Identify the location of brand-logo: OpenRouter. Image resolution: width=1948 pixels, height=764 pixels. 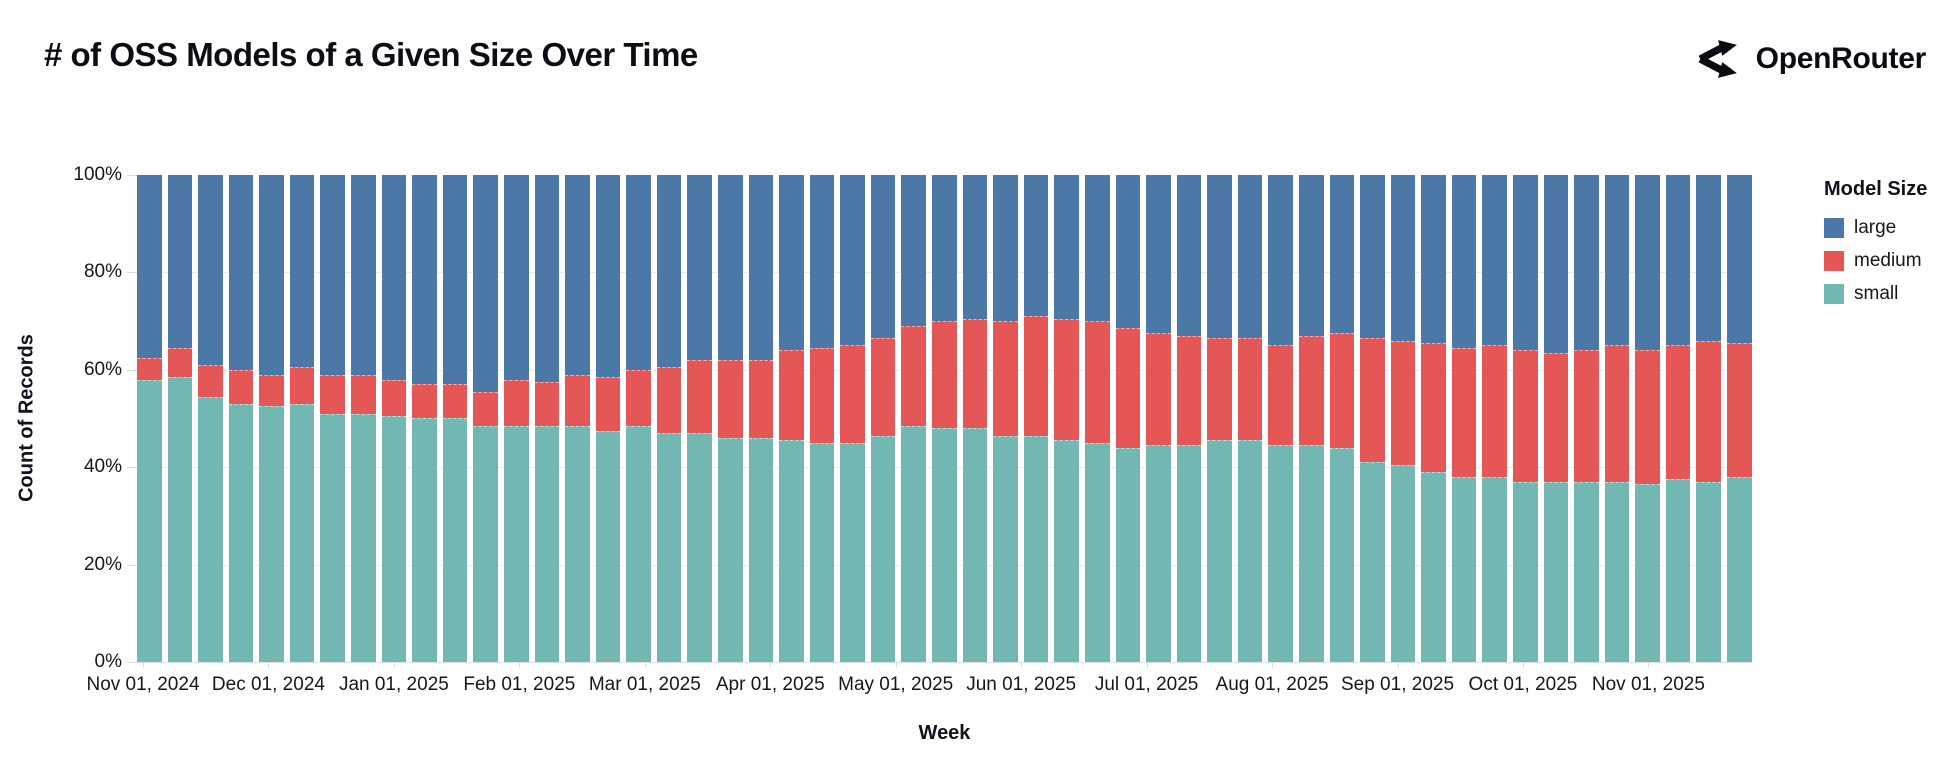
(1810, 59).